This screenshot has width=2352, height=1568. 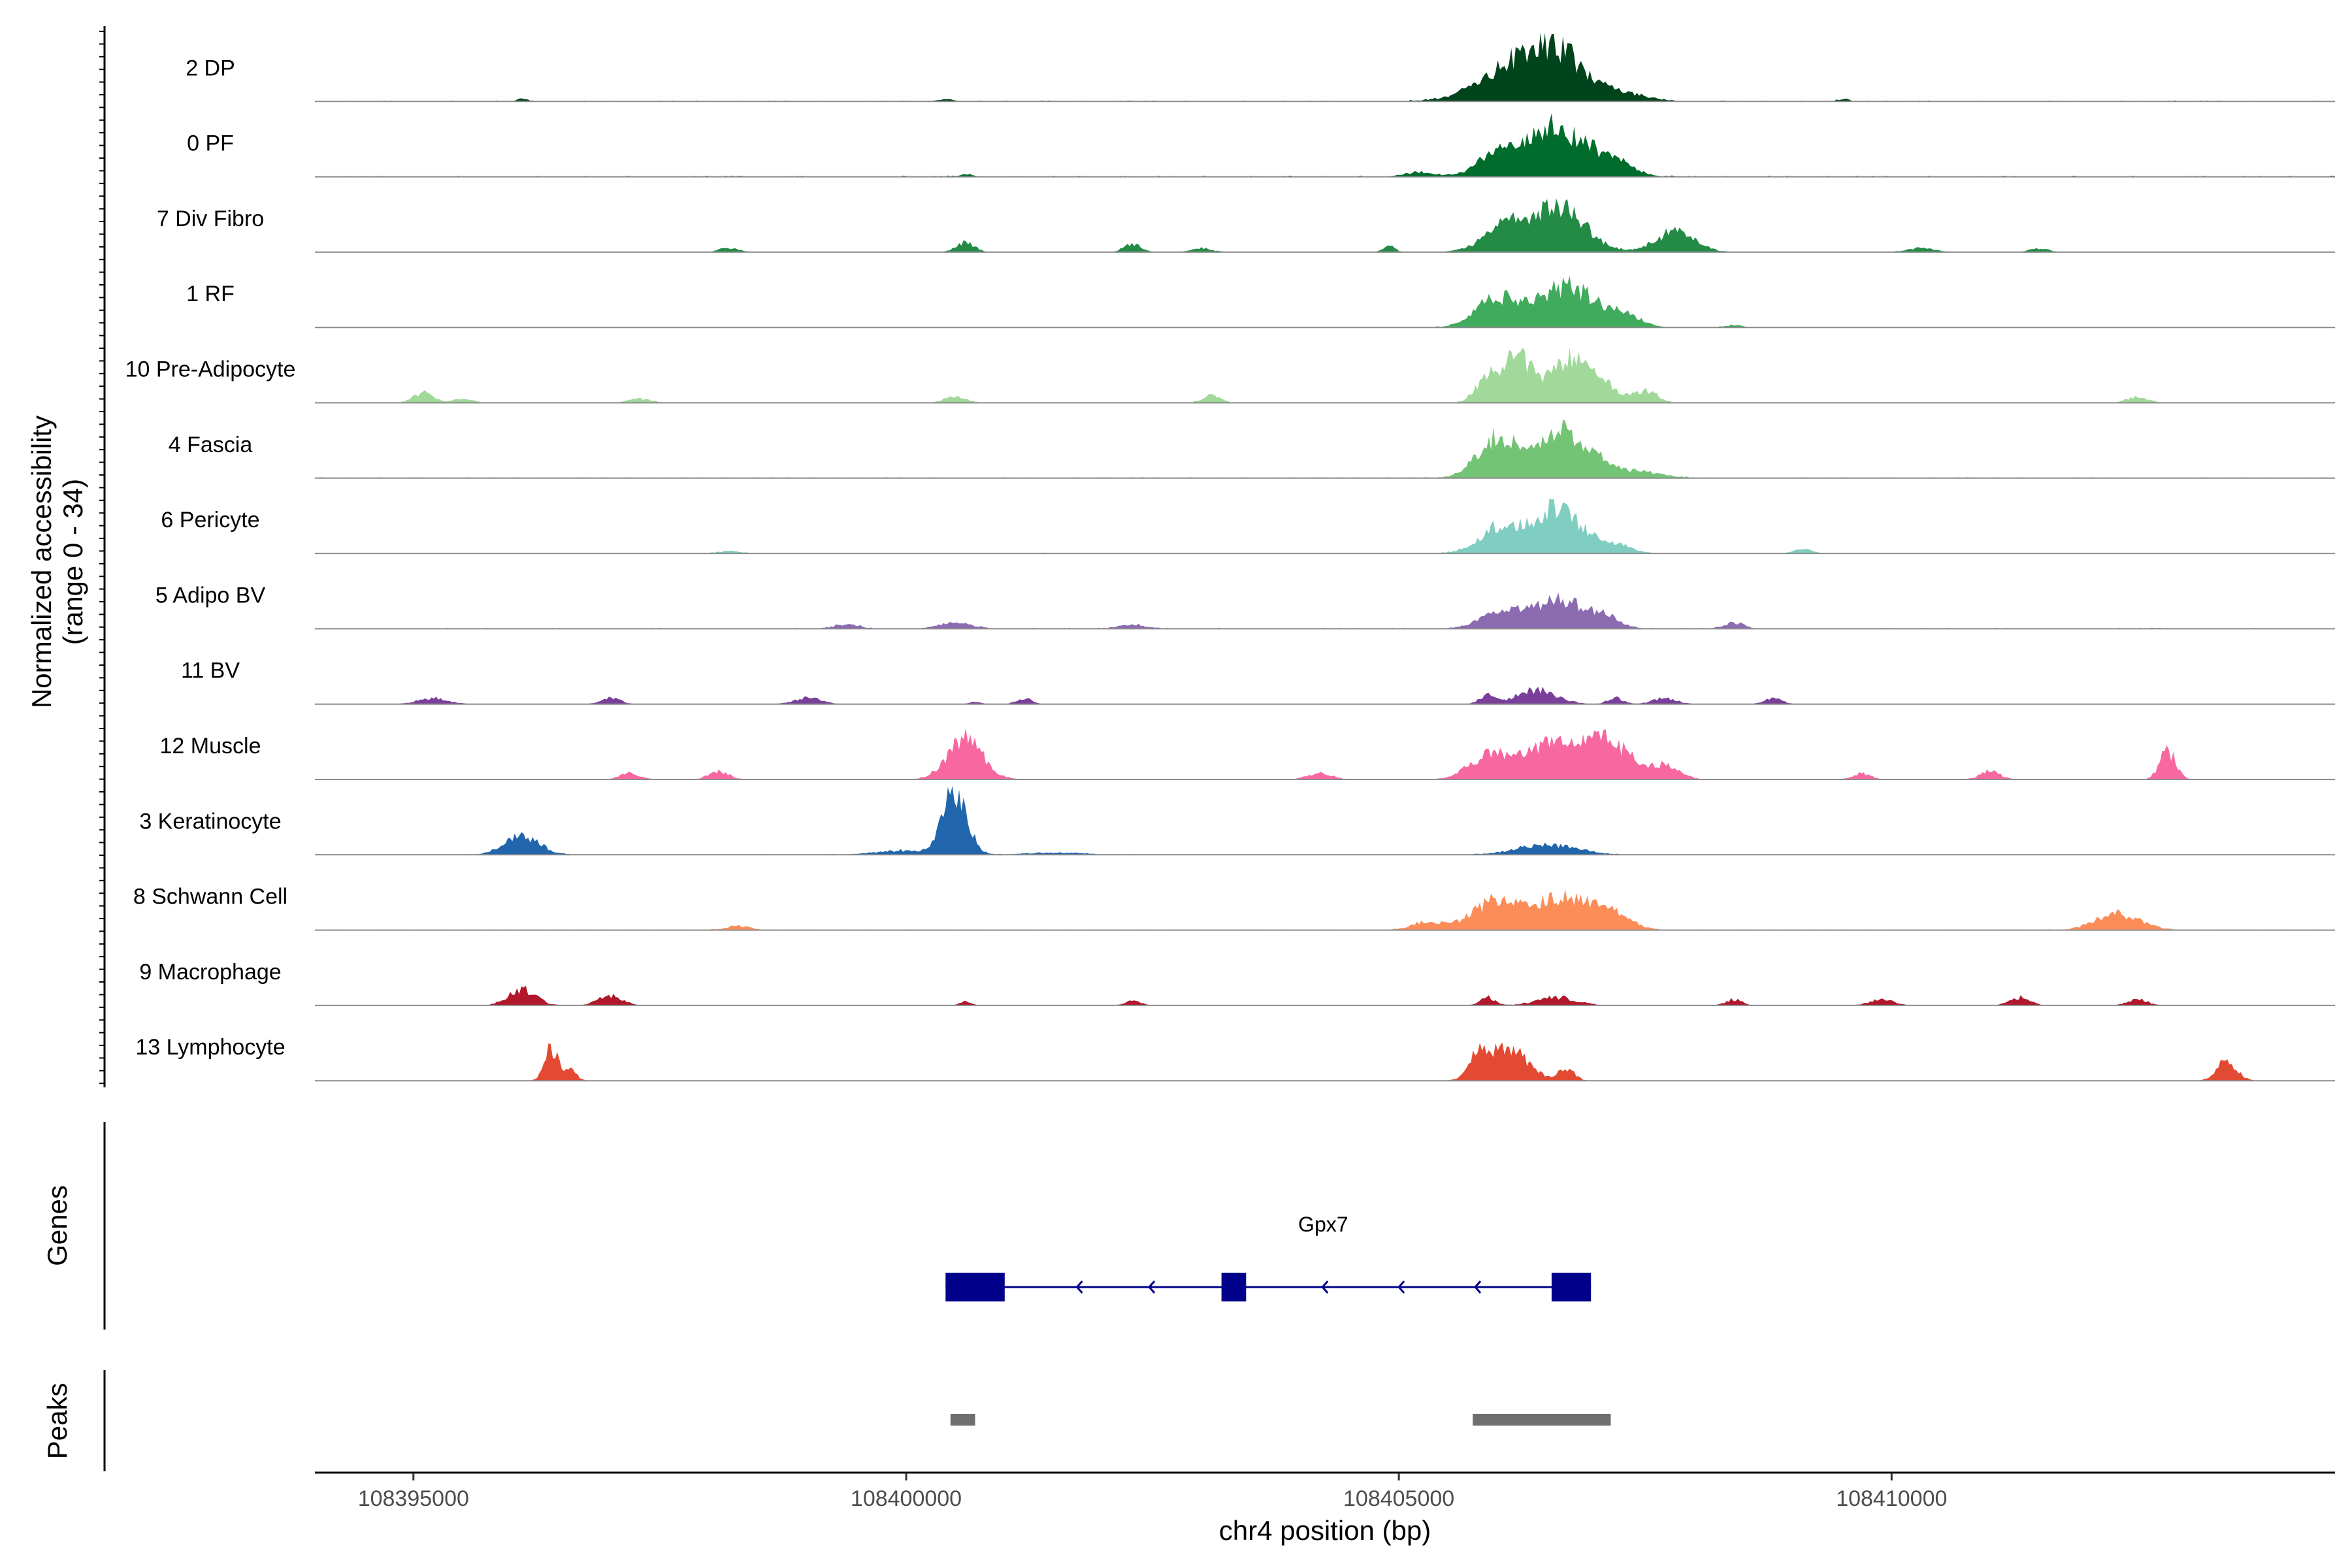 I want to click on y-axis, so click(x=102, y=557).